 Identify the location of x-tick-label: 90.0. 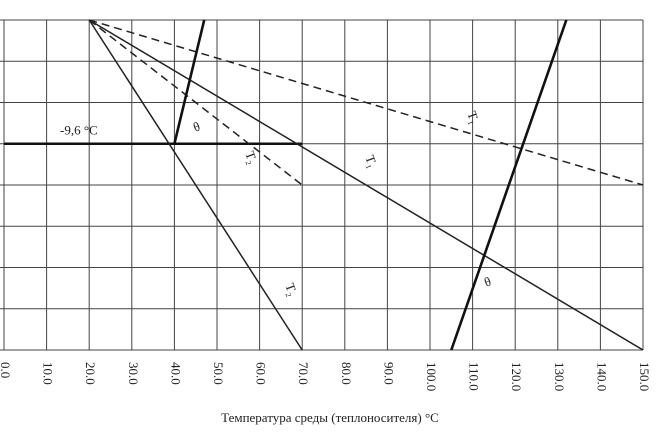
(388, 373).